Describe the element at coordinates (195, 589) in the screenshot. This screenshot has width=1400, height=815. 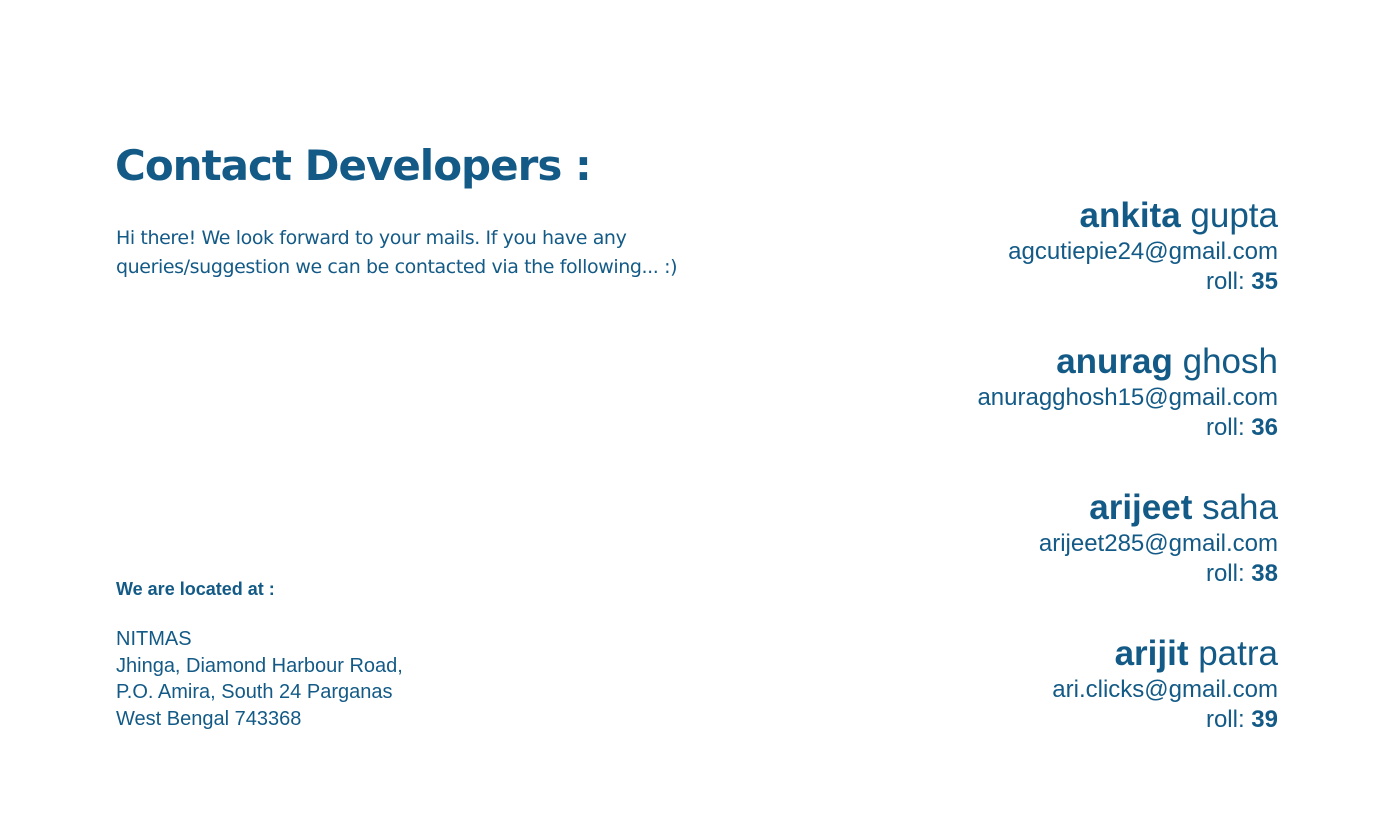
I see `location-heading: We are located at :` at that location.